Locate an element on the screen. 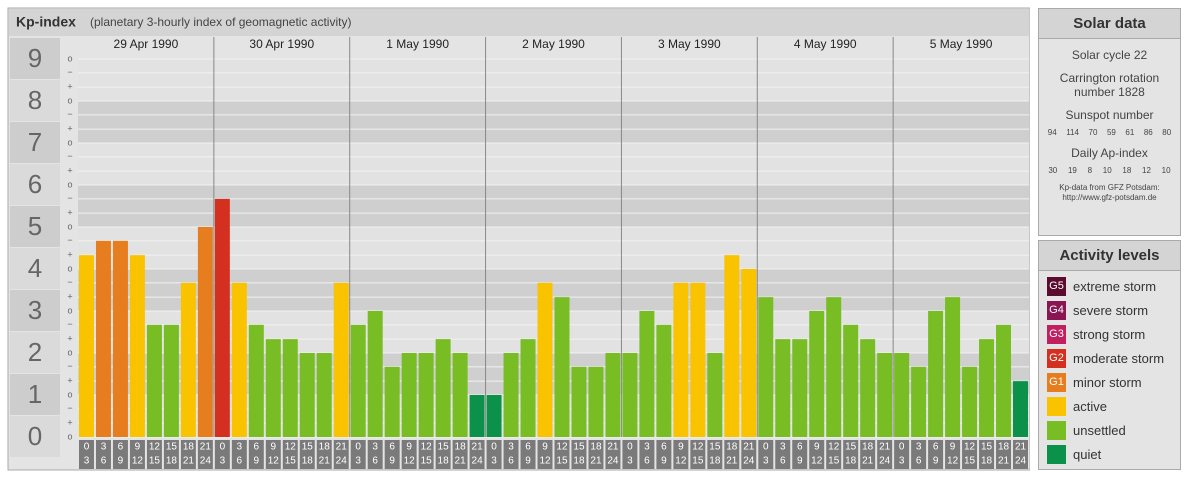 The image size is (1184, 480). level-item: G2 moderate storm is located at coordinates (1109, 358).